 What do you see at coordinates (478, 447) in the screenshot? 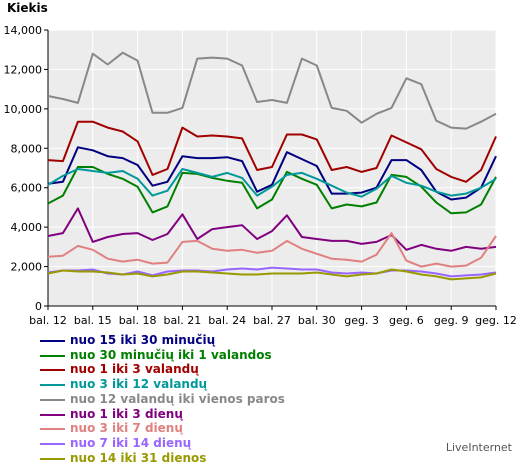
I see `liveinternet-credit: LiveInternet` at bounding box center [478, 447].